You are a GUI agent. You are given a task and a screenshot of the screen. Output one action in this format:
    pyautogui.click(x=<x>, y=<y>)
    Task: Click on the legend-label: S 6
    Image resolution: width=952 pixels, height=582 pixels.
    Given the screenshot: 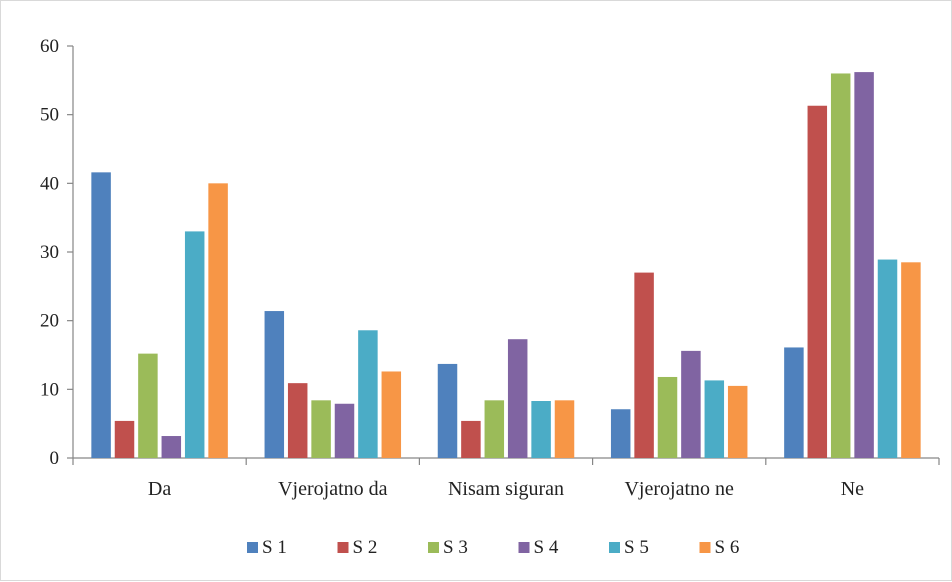 What is the action you would take?
    pyautogui.click(x=727, y=547)
    